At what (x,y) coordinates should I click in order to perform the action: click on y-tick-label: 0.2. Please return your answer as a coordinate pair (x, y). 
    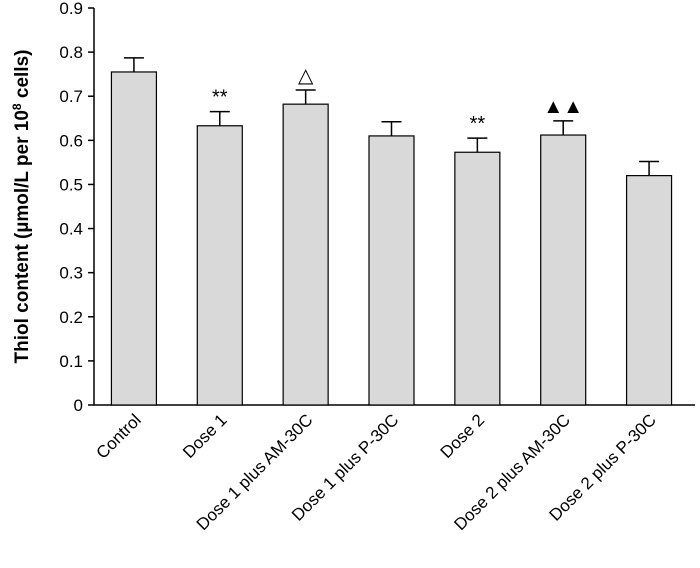
    Looking at the image, I should click on (71, 317).